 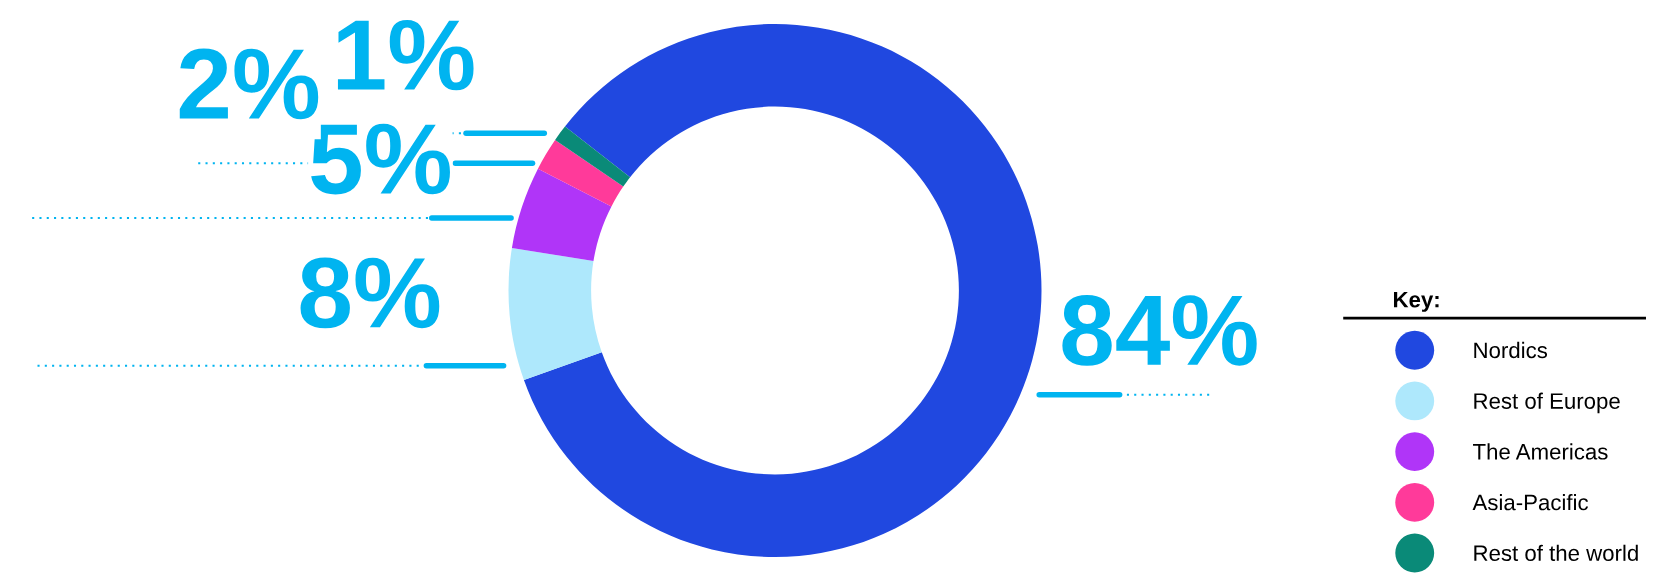 I want to click on data-label: 8%, so click(x=370, y=293).